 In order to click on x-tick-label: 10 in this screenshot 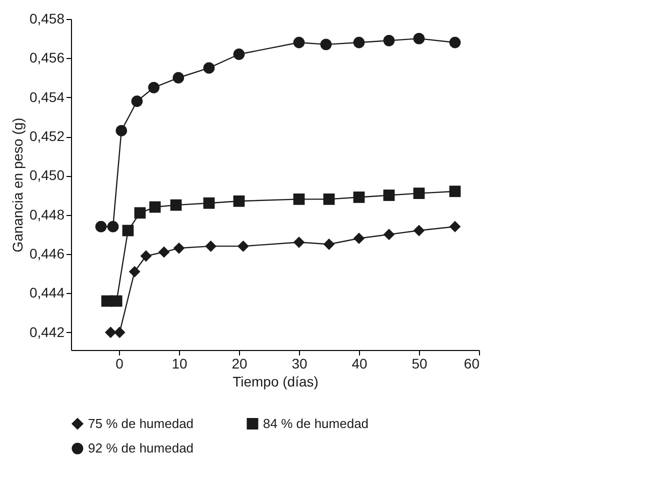, I will do `click(180, 364)`.